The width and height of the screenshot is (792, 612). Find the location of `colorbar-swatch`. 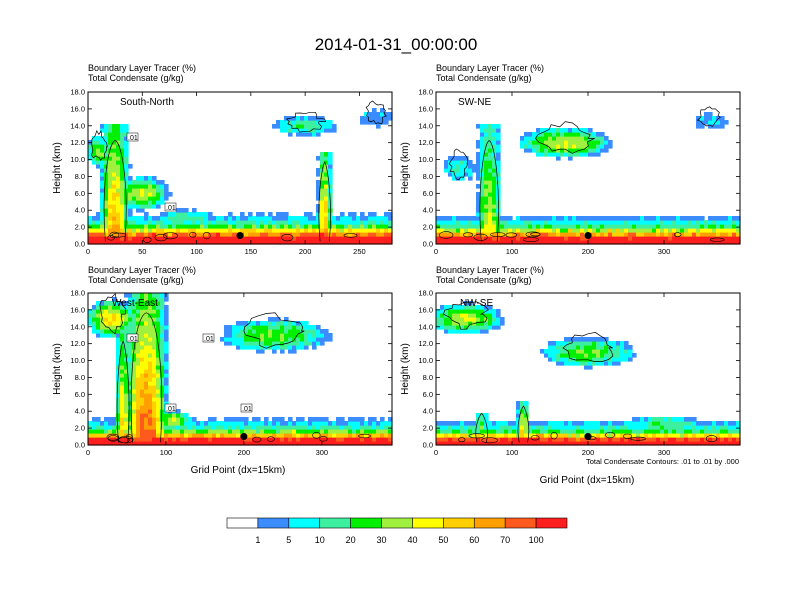

colorbar-swatch is located at coordinates (273, 523).